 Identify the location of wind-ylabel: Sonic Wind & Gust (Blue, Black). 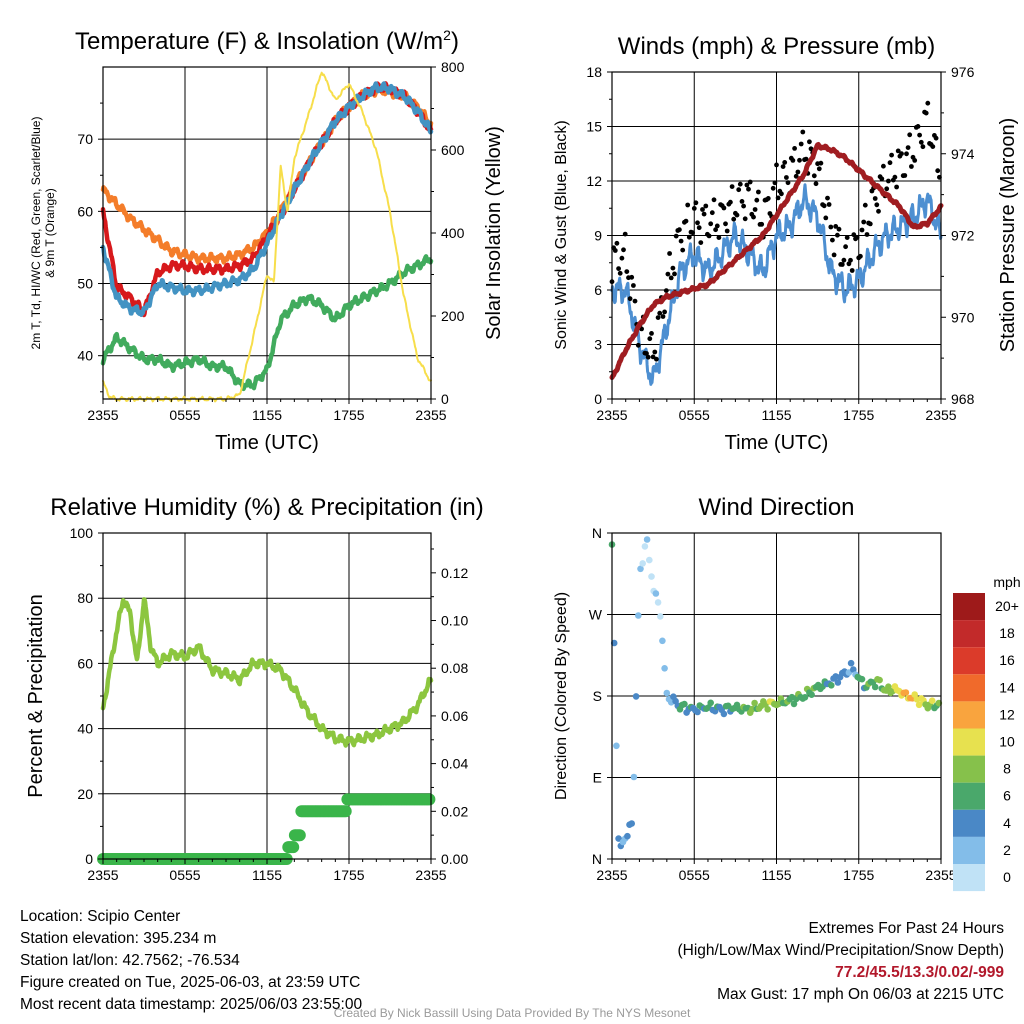
(561, 234).